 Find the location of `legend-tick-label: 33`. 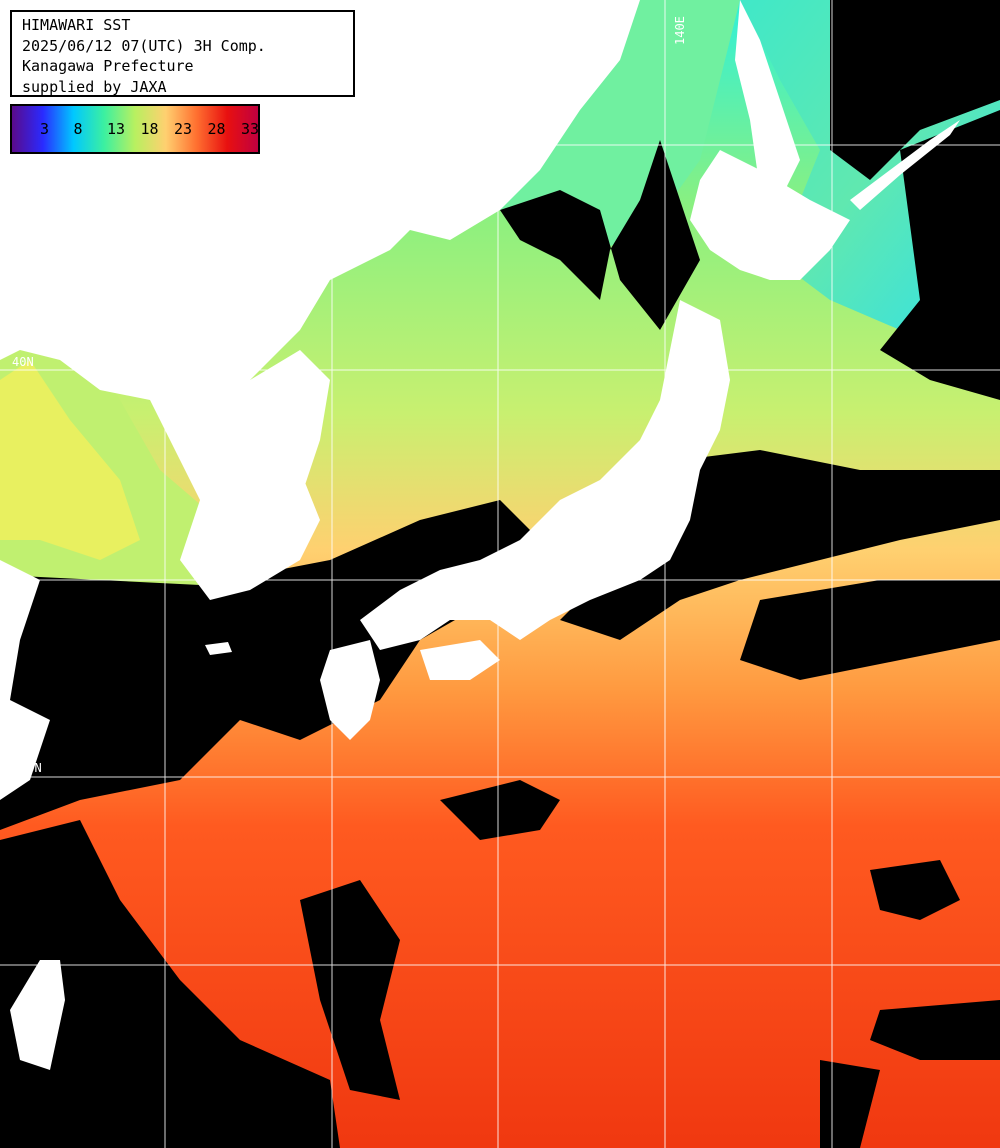

legend-tick-label: 33 is located at coordinates (250, 129).